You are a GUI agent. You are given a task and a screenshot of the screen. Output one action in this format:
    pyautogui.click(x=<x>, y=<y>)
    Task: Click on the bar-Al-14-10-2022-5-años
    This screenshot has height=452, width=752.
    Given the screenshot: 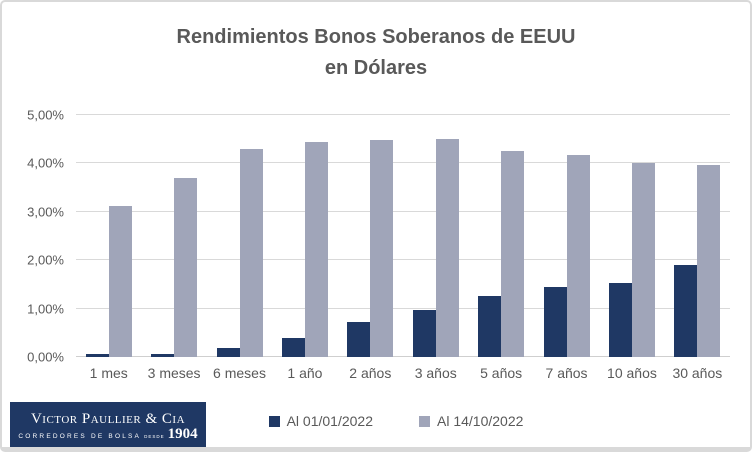 What is the action you would take?
    pyautogui.click(x=513, y=253)
    